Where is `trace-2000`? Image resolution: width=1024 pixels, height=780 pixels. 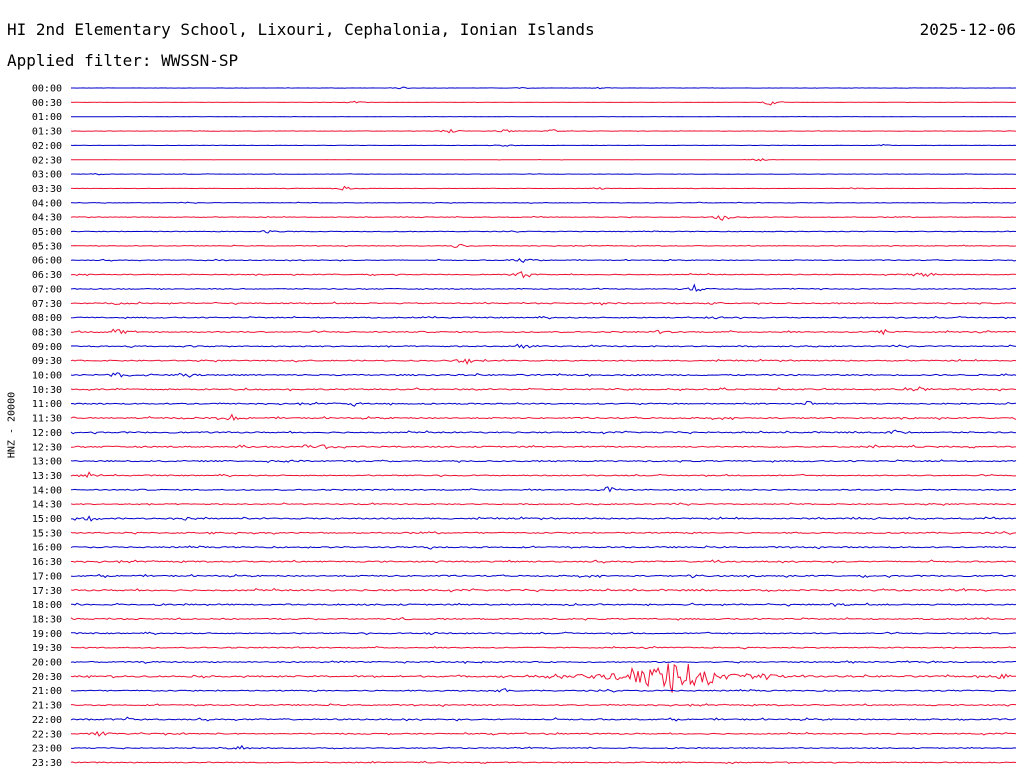
trace-2000 is located at coordinates (543, 662).